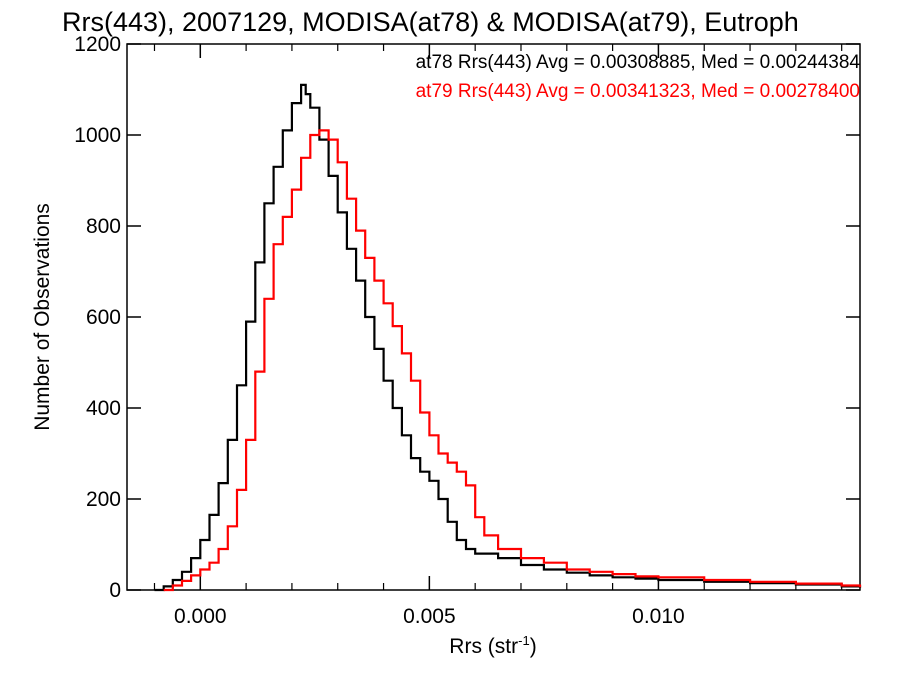 The image size is (900, 675). I want to click on x-tick-label: 0.000, so click(200, 616).